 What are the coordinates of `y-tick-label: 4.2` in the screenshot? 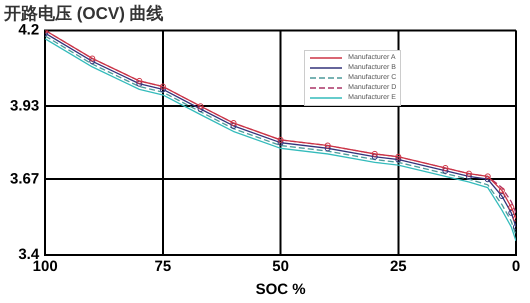 It's located at (29, 30).